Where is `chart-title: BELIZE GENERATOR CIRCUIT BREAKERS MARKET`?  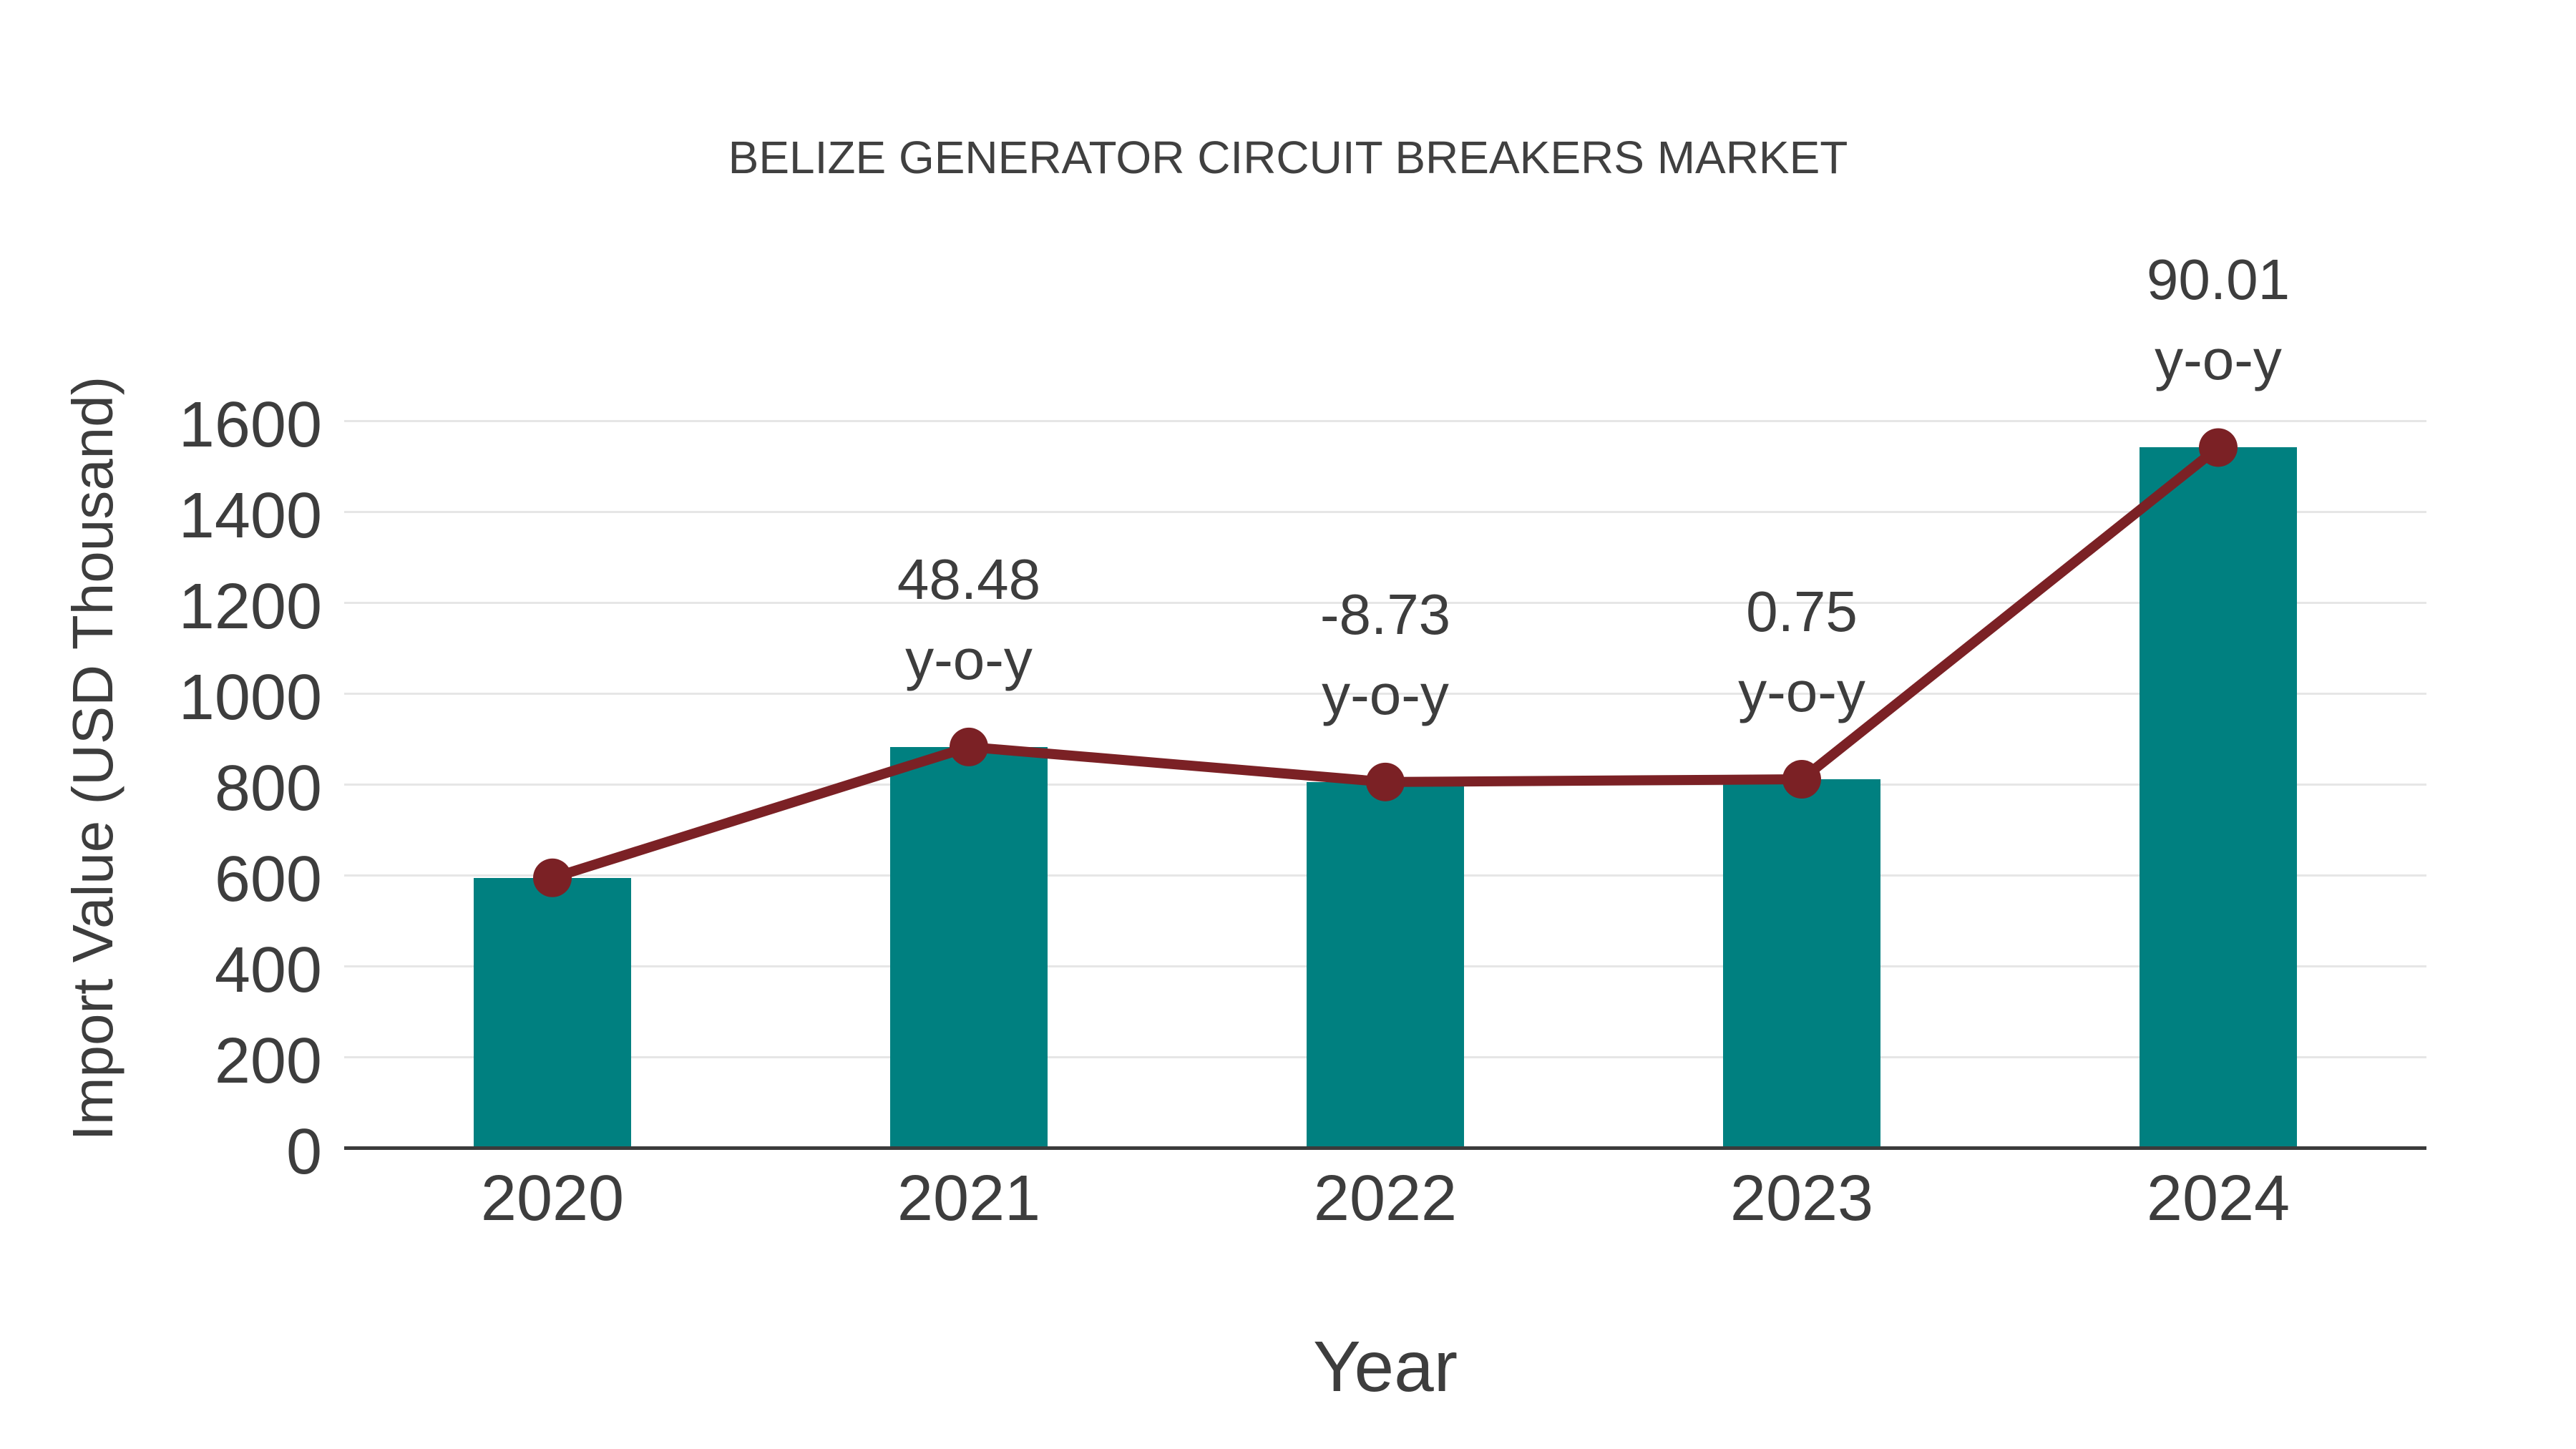 chart-title: BELIZE GENERATOR CIRCUIT BREAKERS MARKET is located at coordinates (1288, 157).